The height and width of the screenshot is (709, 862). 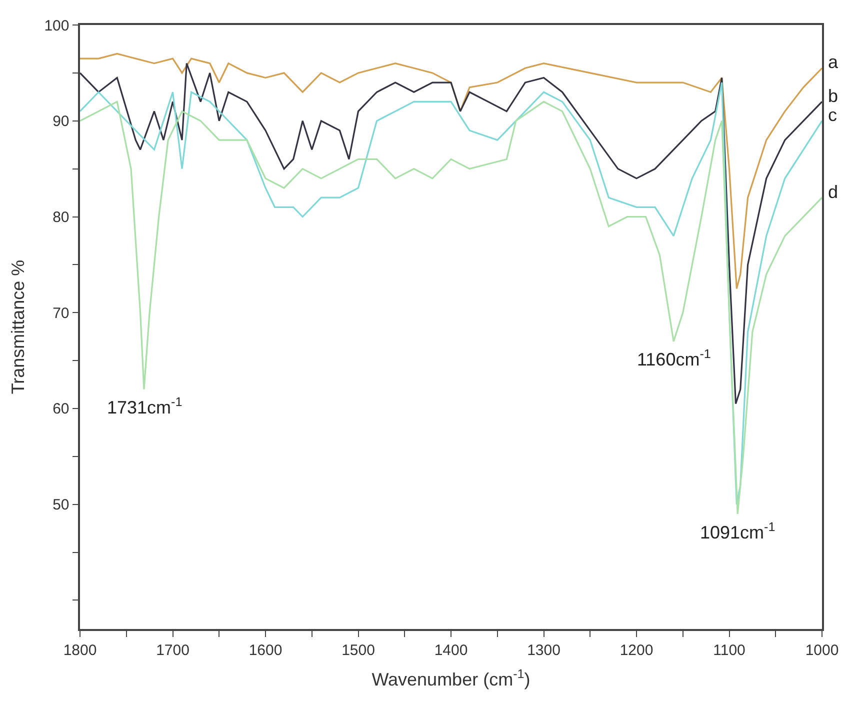 What do you see at coordinates (822, 650) in the screenshot?
I see `x-tick-label: 1000` at bounding box center [822, 650].